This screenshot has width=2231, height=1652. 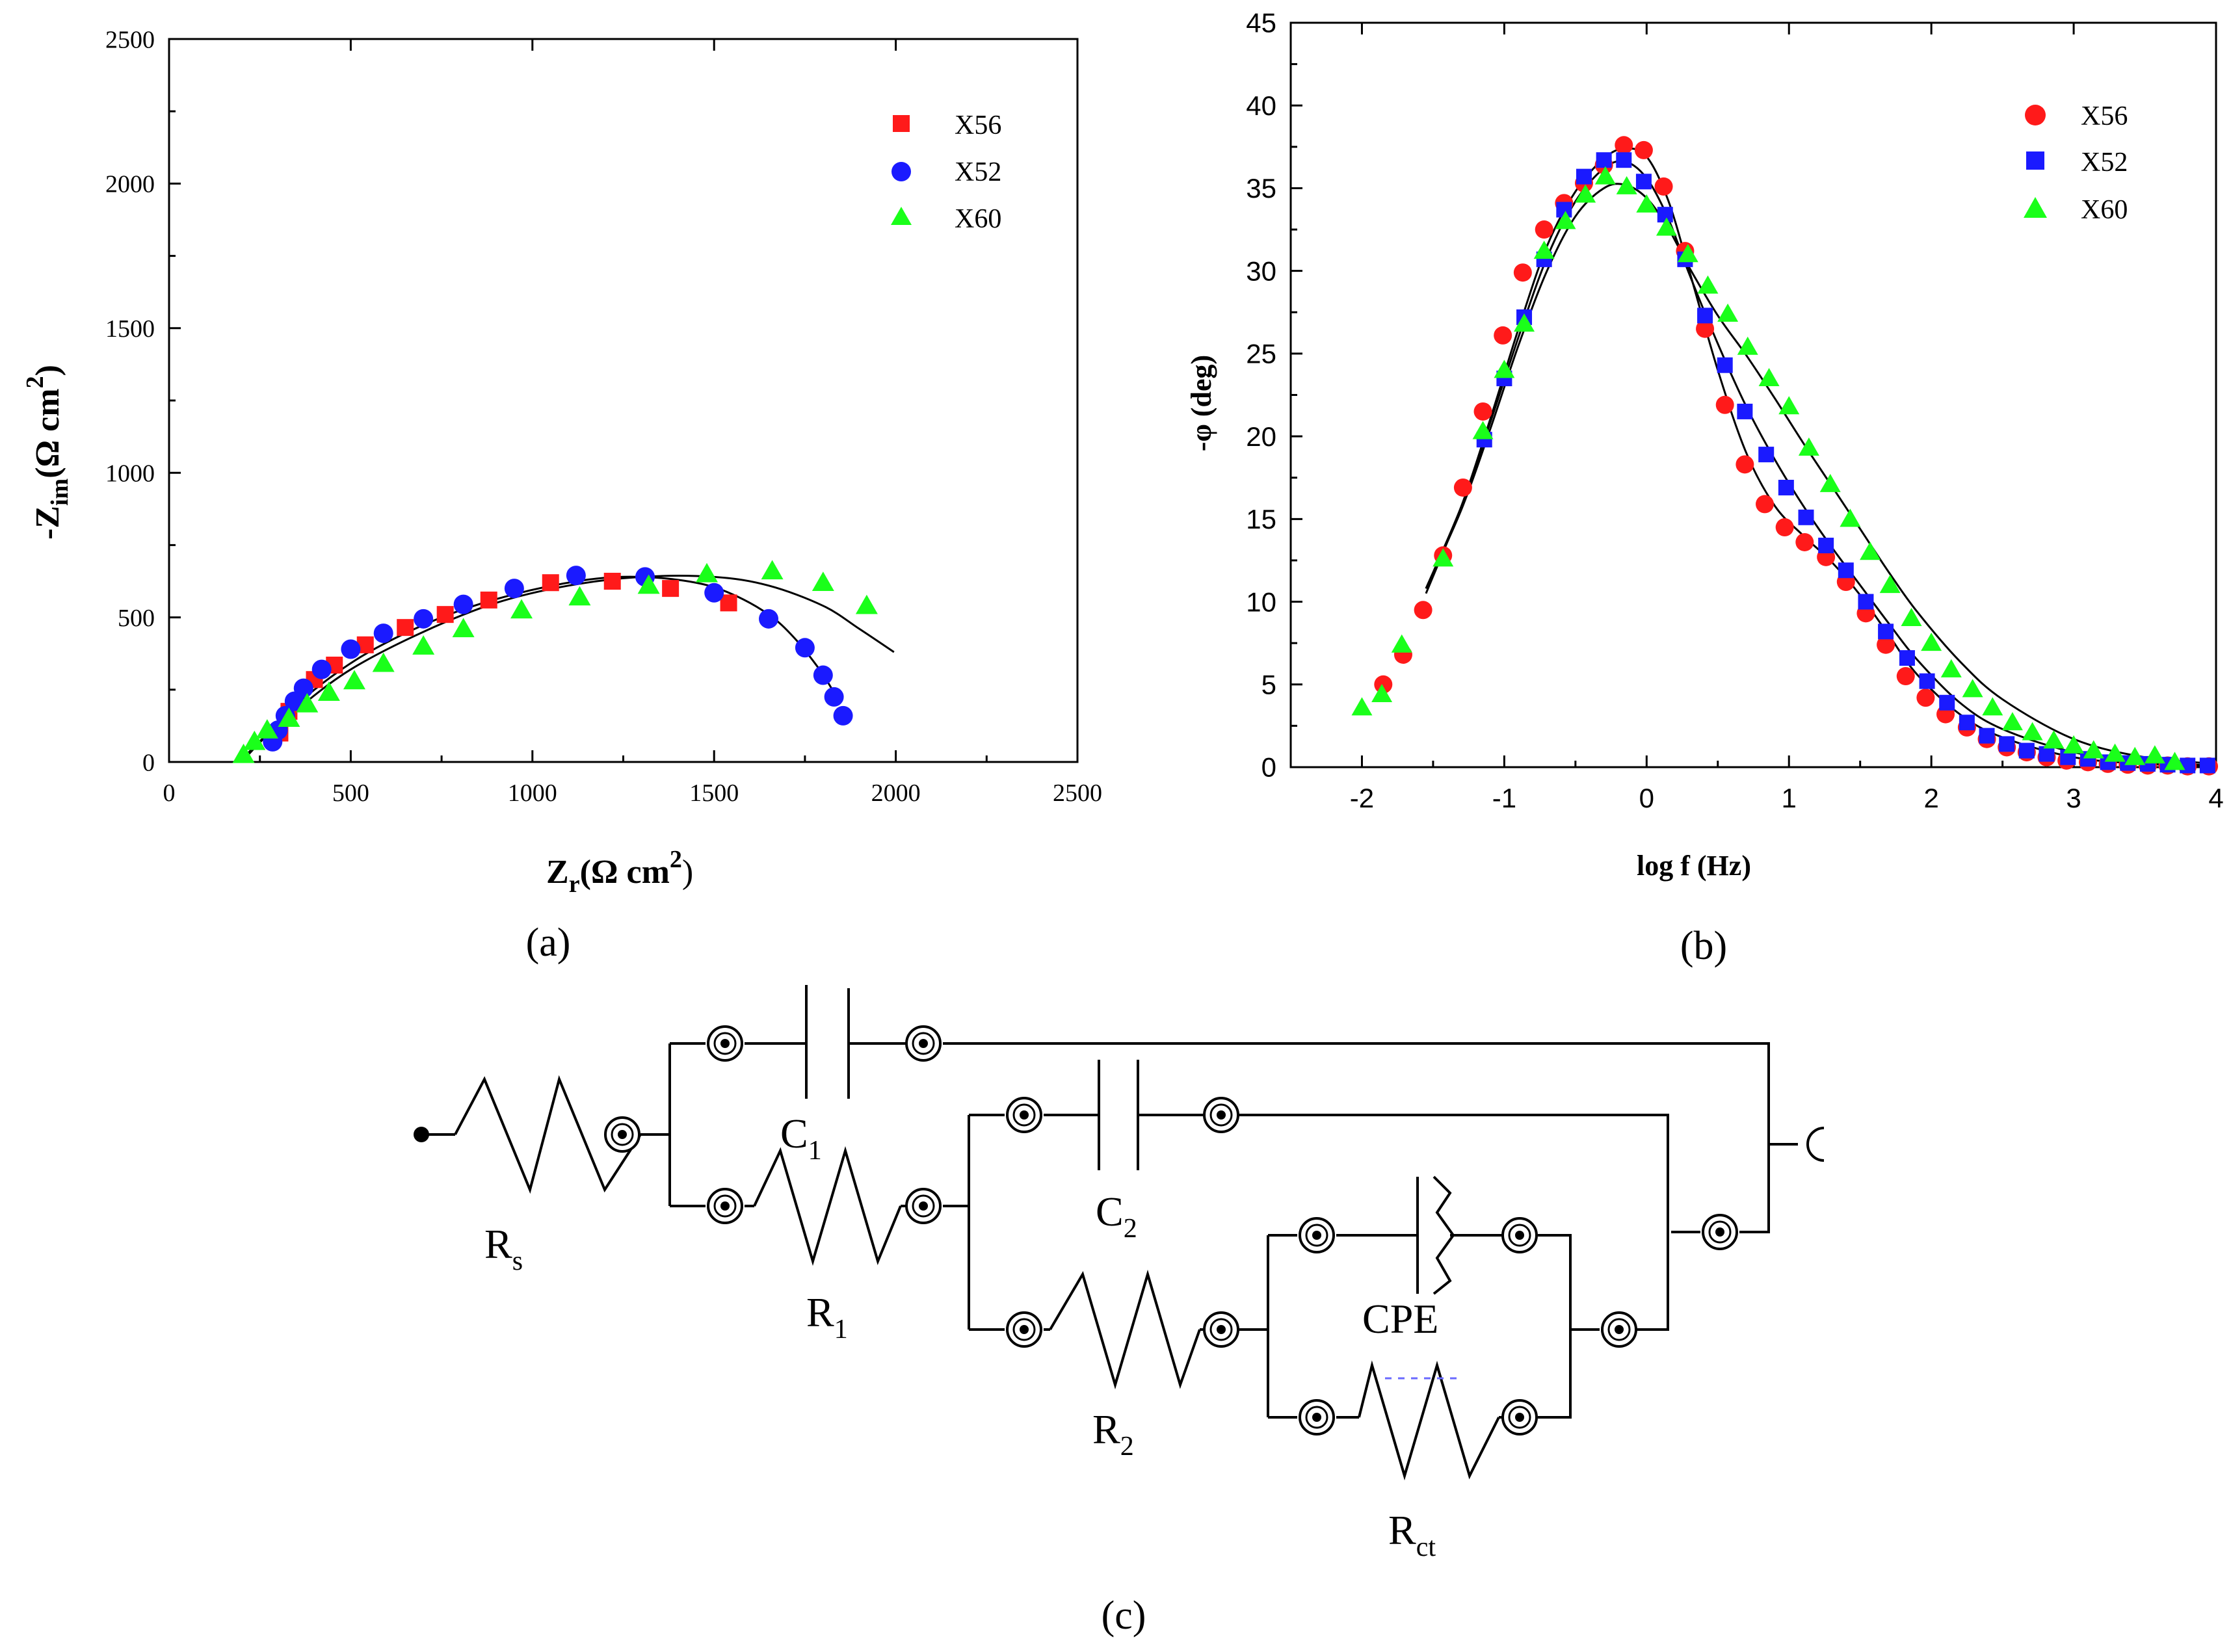 What do you see at coordinates (422, 1134) in the screenshot?
I see `circuit-input-terminal` at bounding box center [422, 1134].